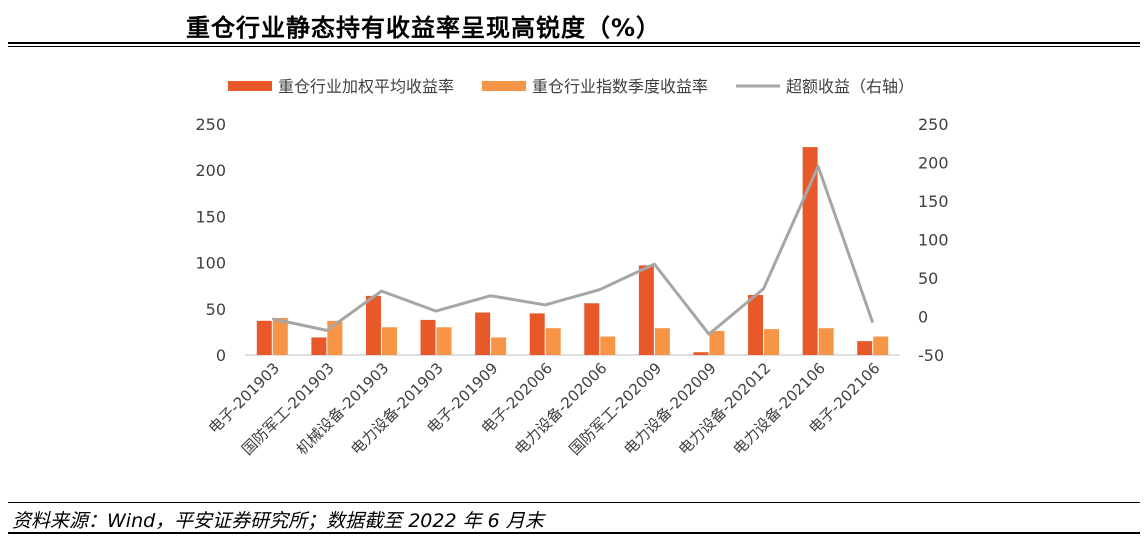  I want to click on x-tick-label: 国防军工-202009, so click(615, 408).